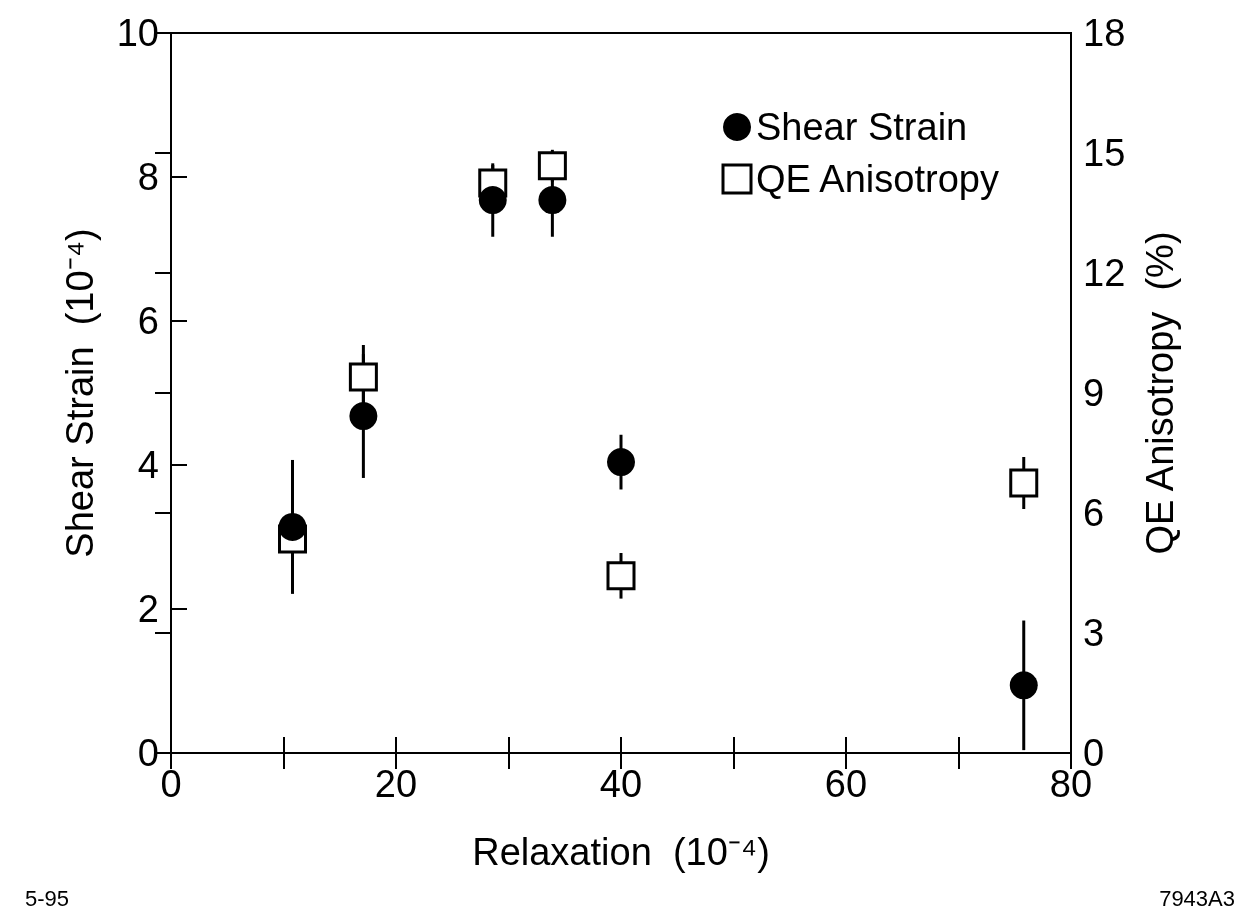 The width and height of the screenshot is (1243, 915). What do you see at coordinates (621, 784) in the screenshot?
I see `x-tick-label: 40` at bounding box center [621, 784].